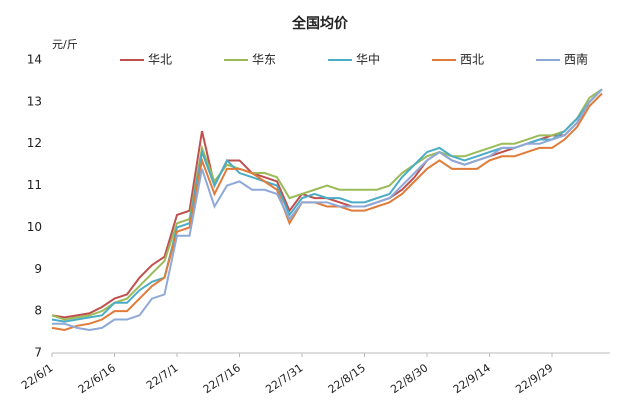 The image size is (638, 417). Describe the element at coordinates (264, 60) in the screenshot. I see `legend-label: 华东` at that location.